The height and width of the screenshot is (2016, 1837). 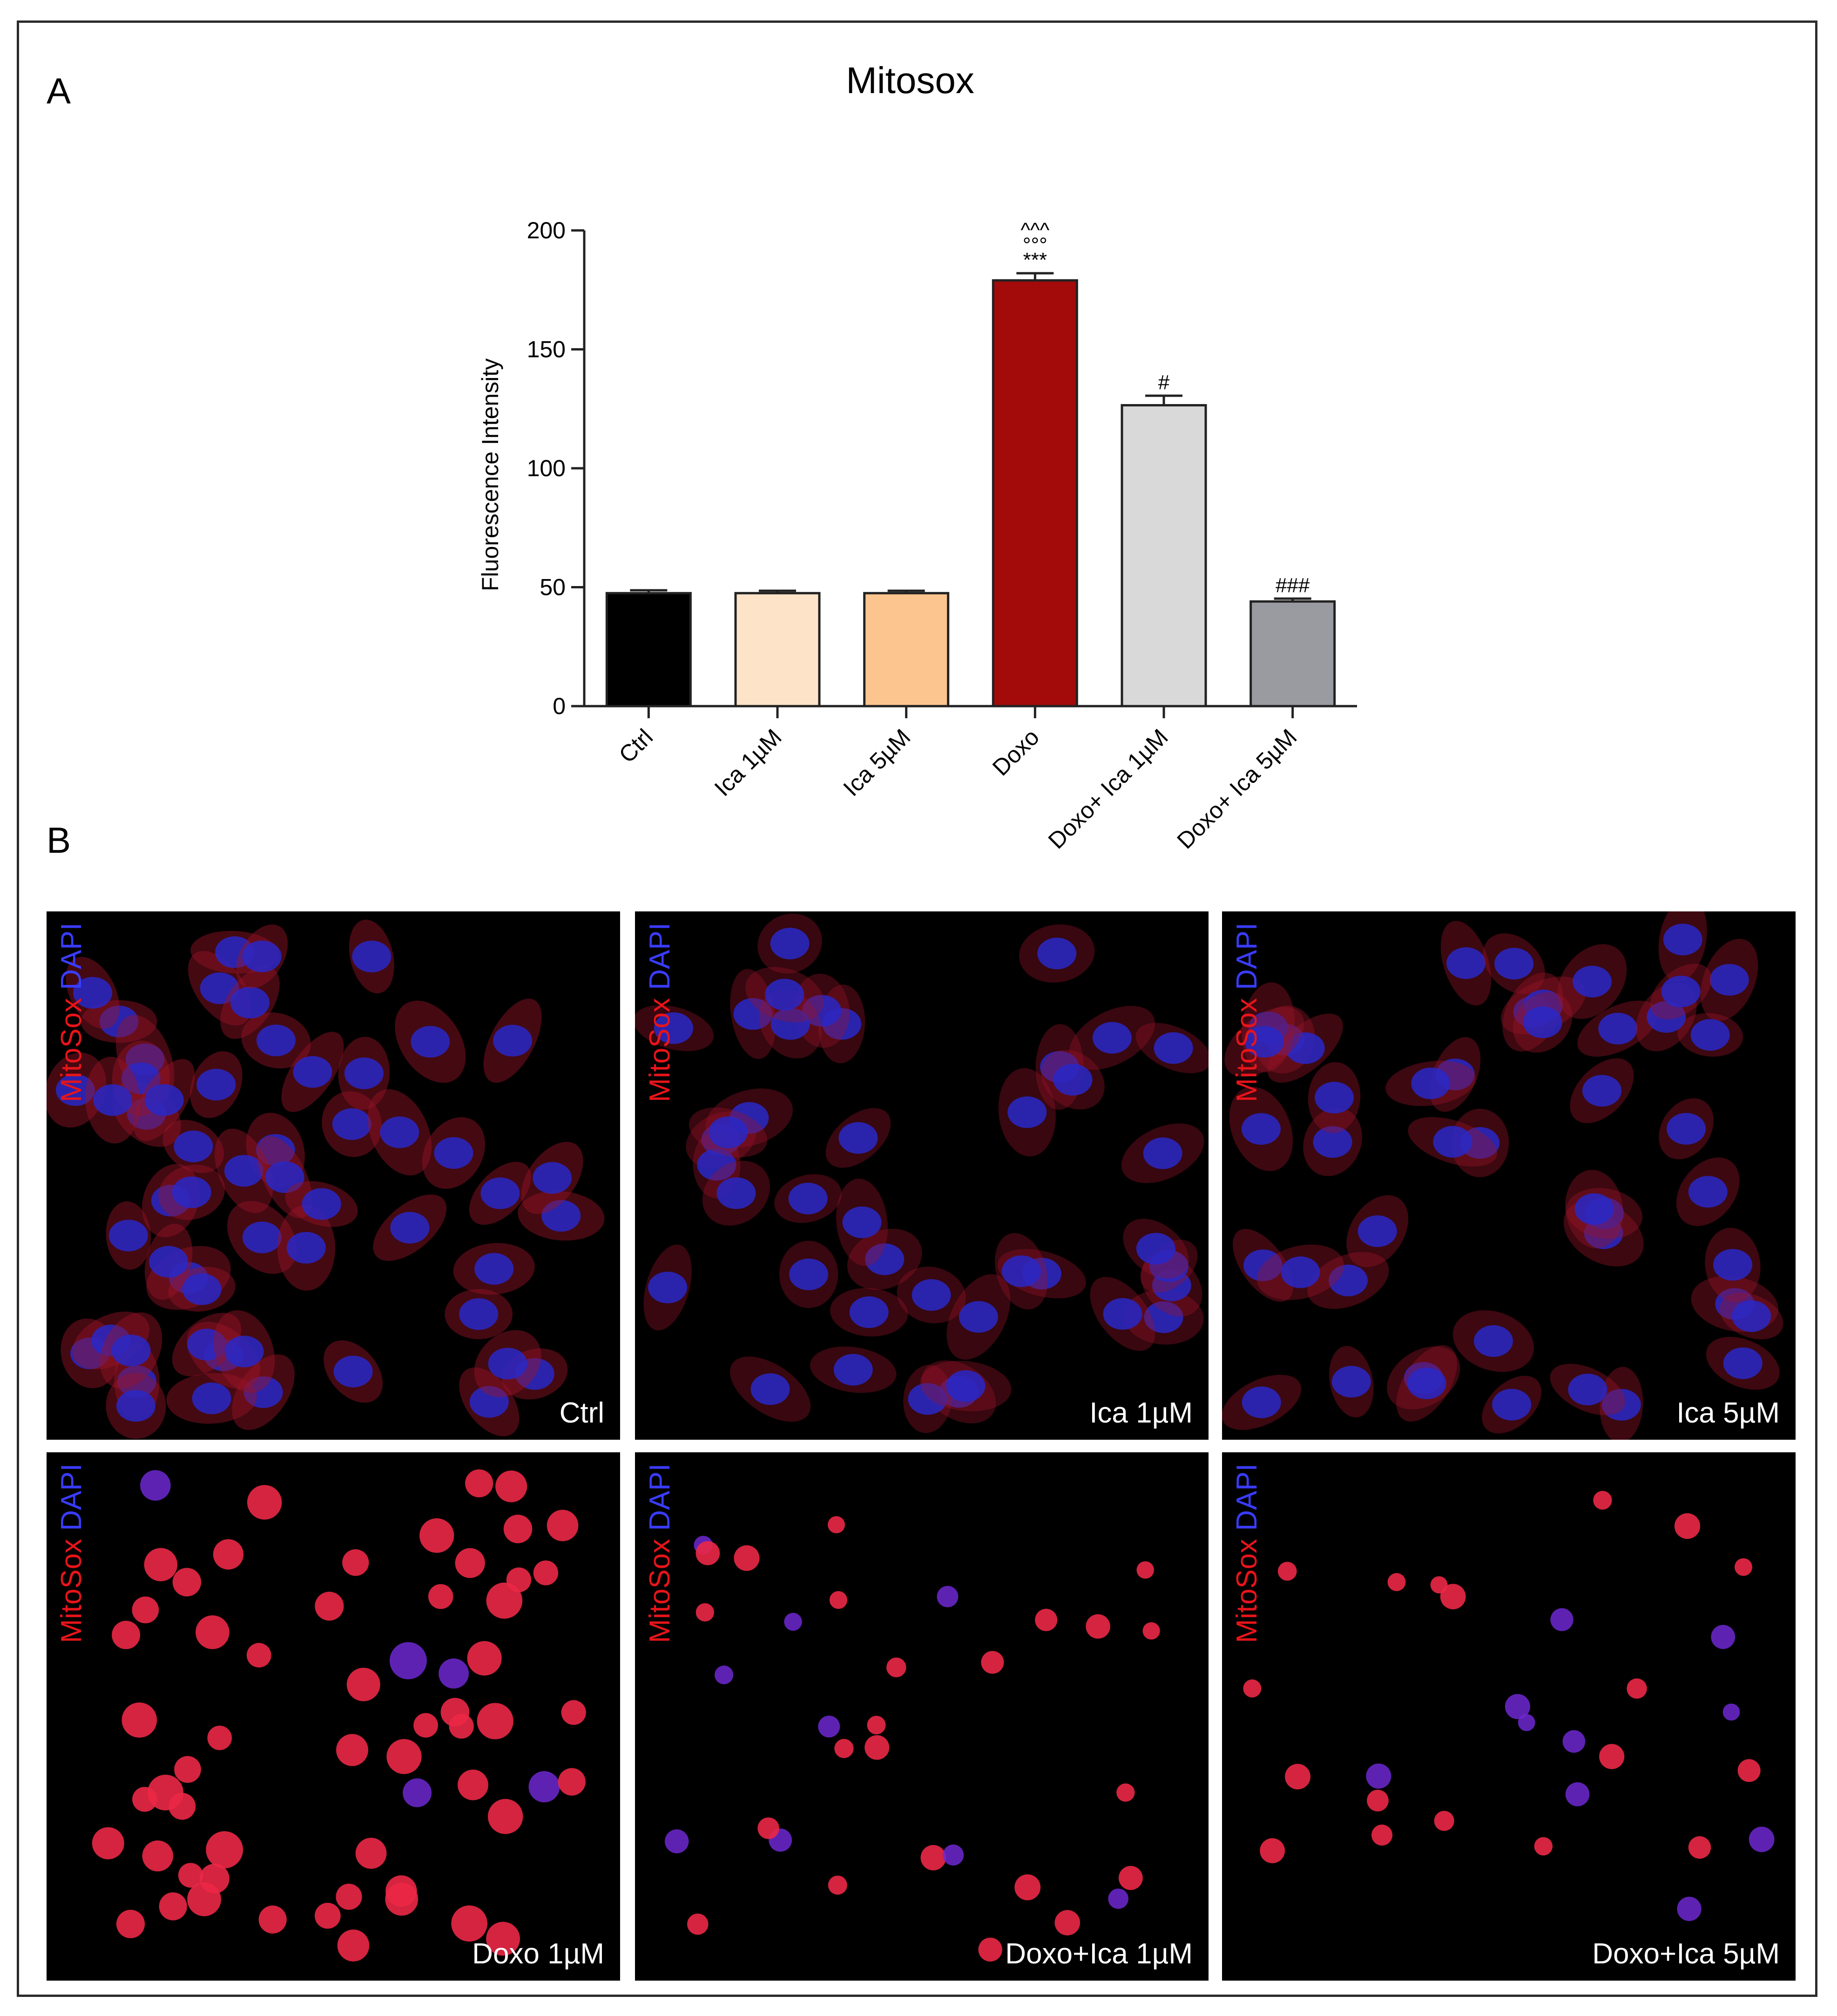 I want to click on significance-marker: °°°, so click(x=1035, y=245).